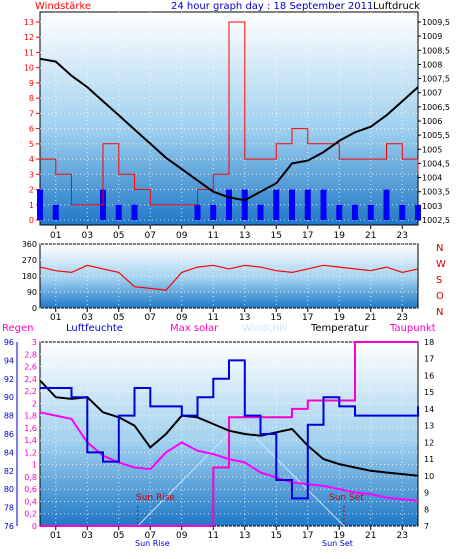 This screenshot has height=559, width=470. Describe the element at coordinates (9, 526) in the screenshot. I see `humidity-y-tick-label: 76` at that location.